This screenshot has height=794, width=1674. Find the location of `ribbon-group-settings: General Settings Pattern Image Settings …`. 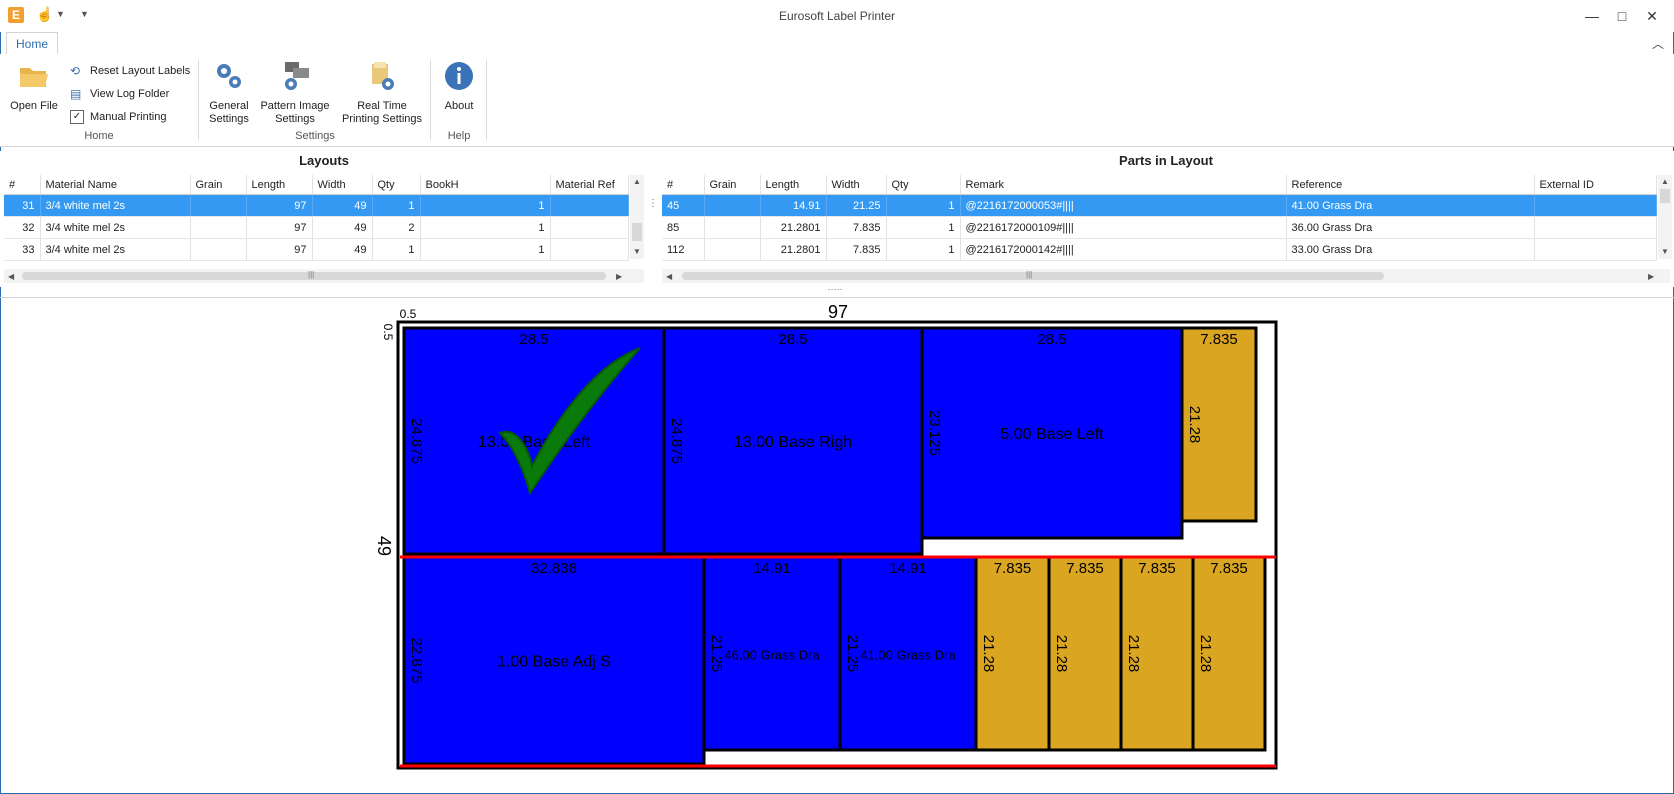

ribbon-group-settings: General Settings Pattern Image Settings … is located at coordinates (315, 101).